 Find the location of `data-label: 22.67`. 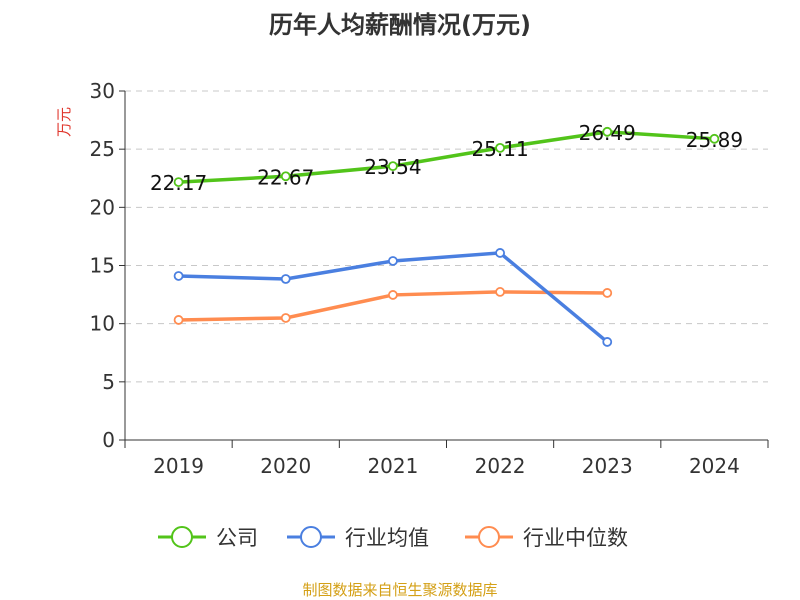

data-label: 22.67 is located at coordinates (285, 177).